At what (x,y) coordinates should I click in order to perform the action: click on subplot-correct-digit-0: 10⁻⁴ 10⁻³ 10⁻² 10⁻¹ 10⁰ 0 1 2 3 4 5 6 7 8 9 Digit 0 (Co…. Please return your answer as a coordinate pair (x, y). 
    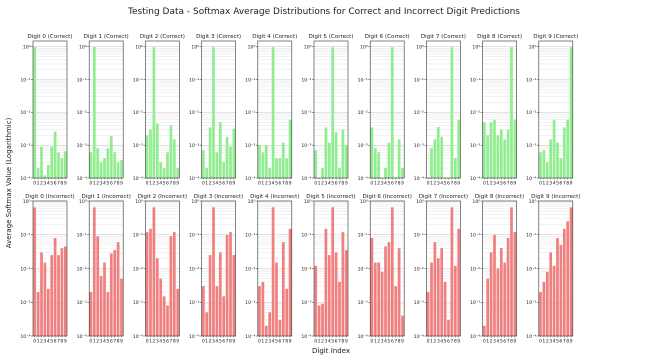
    Looking at the image, I should click on (46, 110).